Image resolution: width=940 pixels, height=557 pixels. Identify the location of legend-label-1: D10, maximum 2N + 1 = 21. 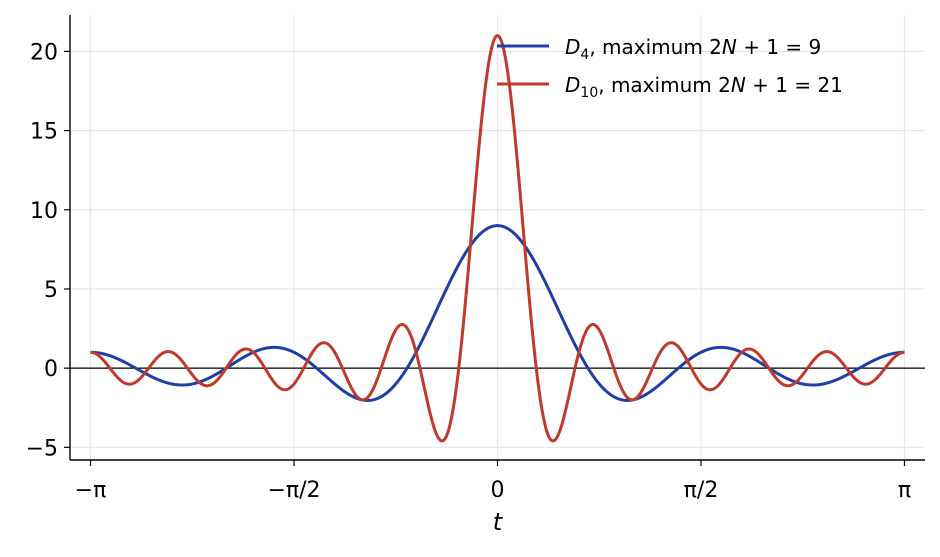
(704, 87).